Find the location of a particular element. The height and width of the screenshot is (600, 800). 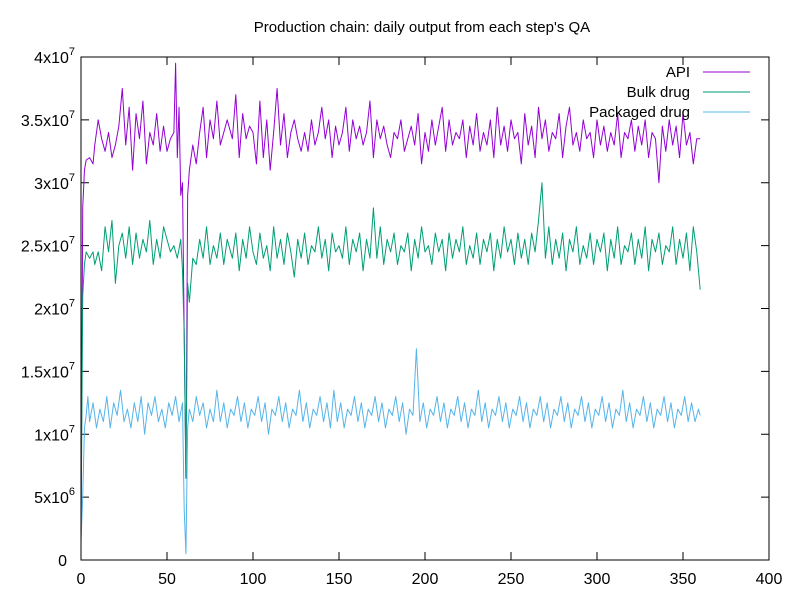

x-tick-label: 0 is located at coordinates (81, 579).